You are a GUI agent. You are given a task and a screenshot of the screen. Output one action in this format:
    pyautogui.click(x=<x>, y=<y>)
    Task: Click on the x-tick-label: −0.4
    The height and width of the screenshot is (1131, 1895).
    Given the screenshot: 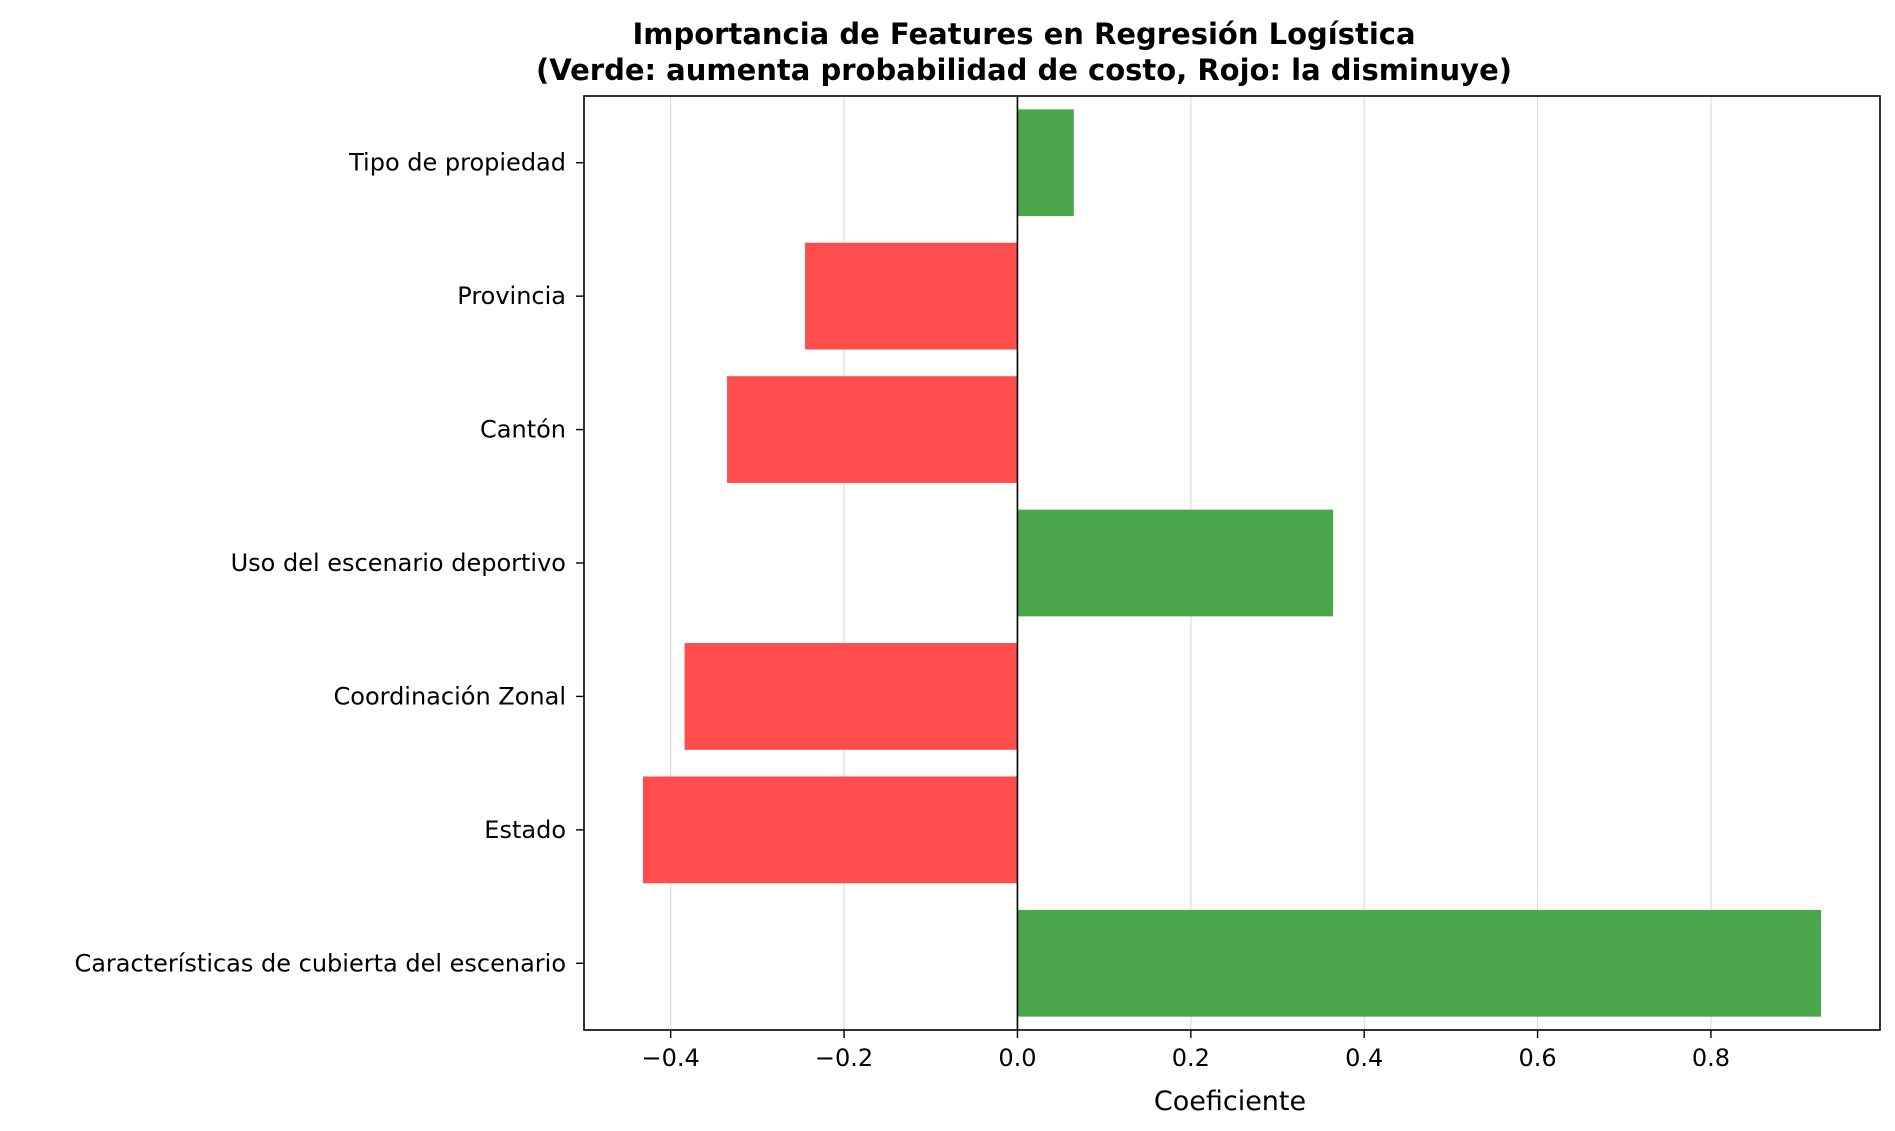 What is the action you would take?
    pyautogui.click(x=671, y=1058)
    